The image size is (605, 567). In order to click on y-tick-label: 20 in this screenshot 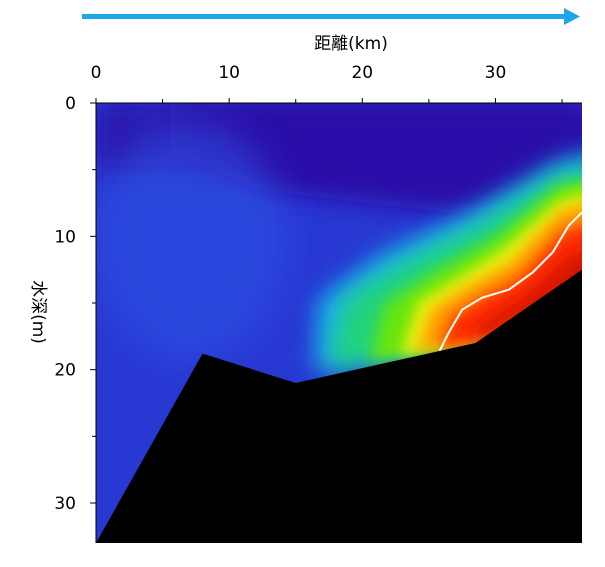, I will do `click(65, 371)`.